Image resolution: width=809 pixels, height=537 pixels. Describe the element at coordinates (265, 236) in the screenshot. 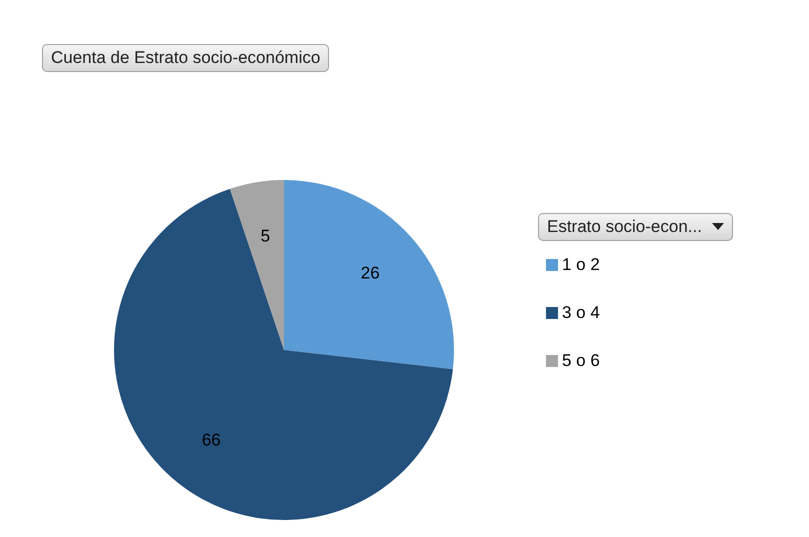

I see `data-label: 5` at that location.